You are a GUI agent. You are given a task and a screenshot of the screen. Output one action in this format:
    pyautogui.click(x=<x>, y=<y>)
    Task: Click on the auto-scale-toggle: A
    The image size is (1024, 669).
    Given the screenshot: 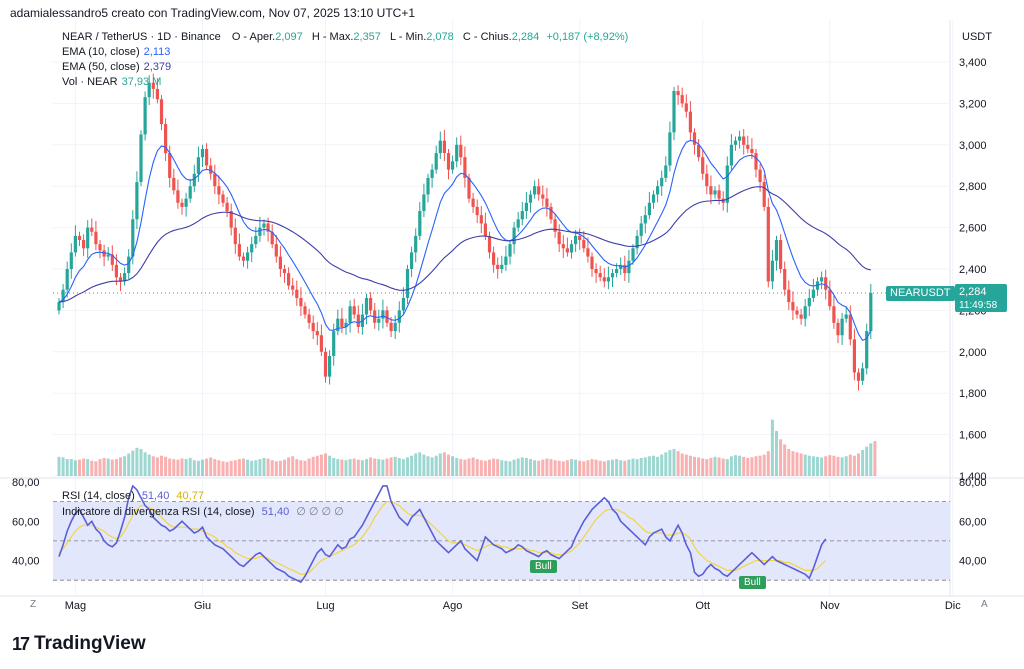 What is the action you would take?
    pyautogui.click(x=984, y=604)
    